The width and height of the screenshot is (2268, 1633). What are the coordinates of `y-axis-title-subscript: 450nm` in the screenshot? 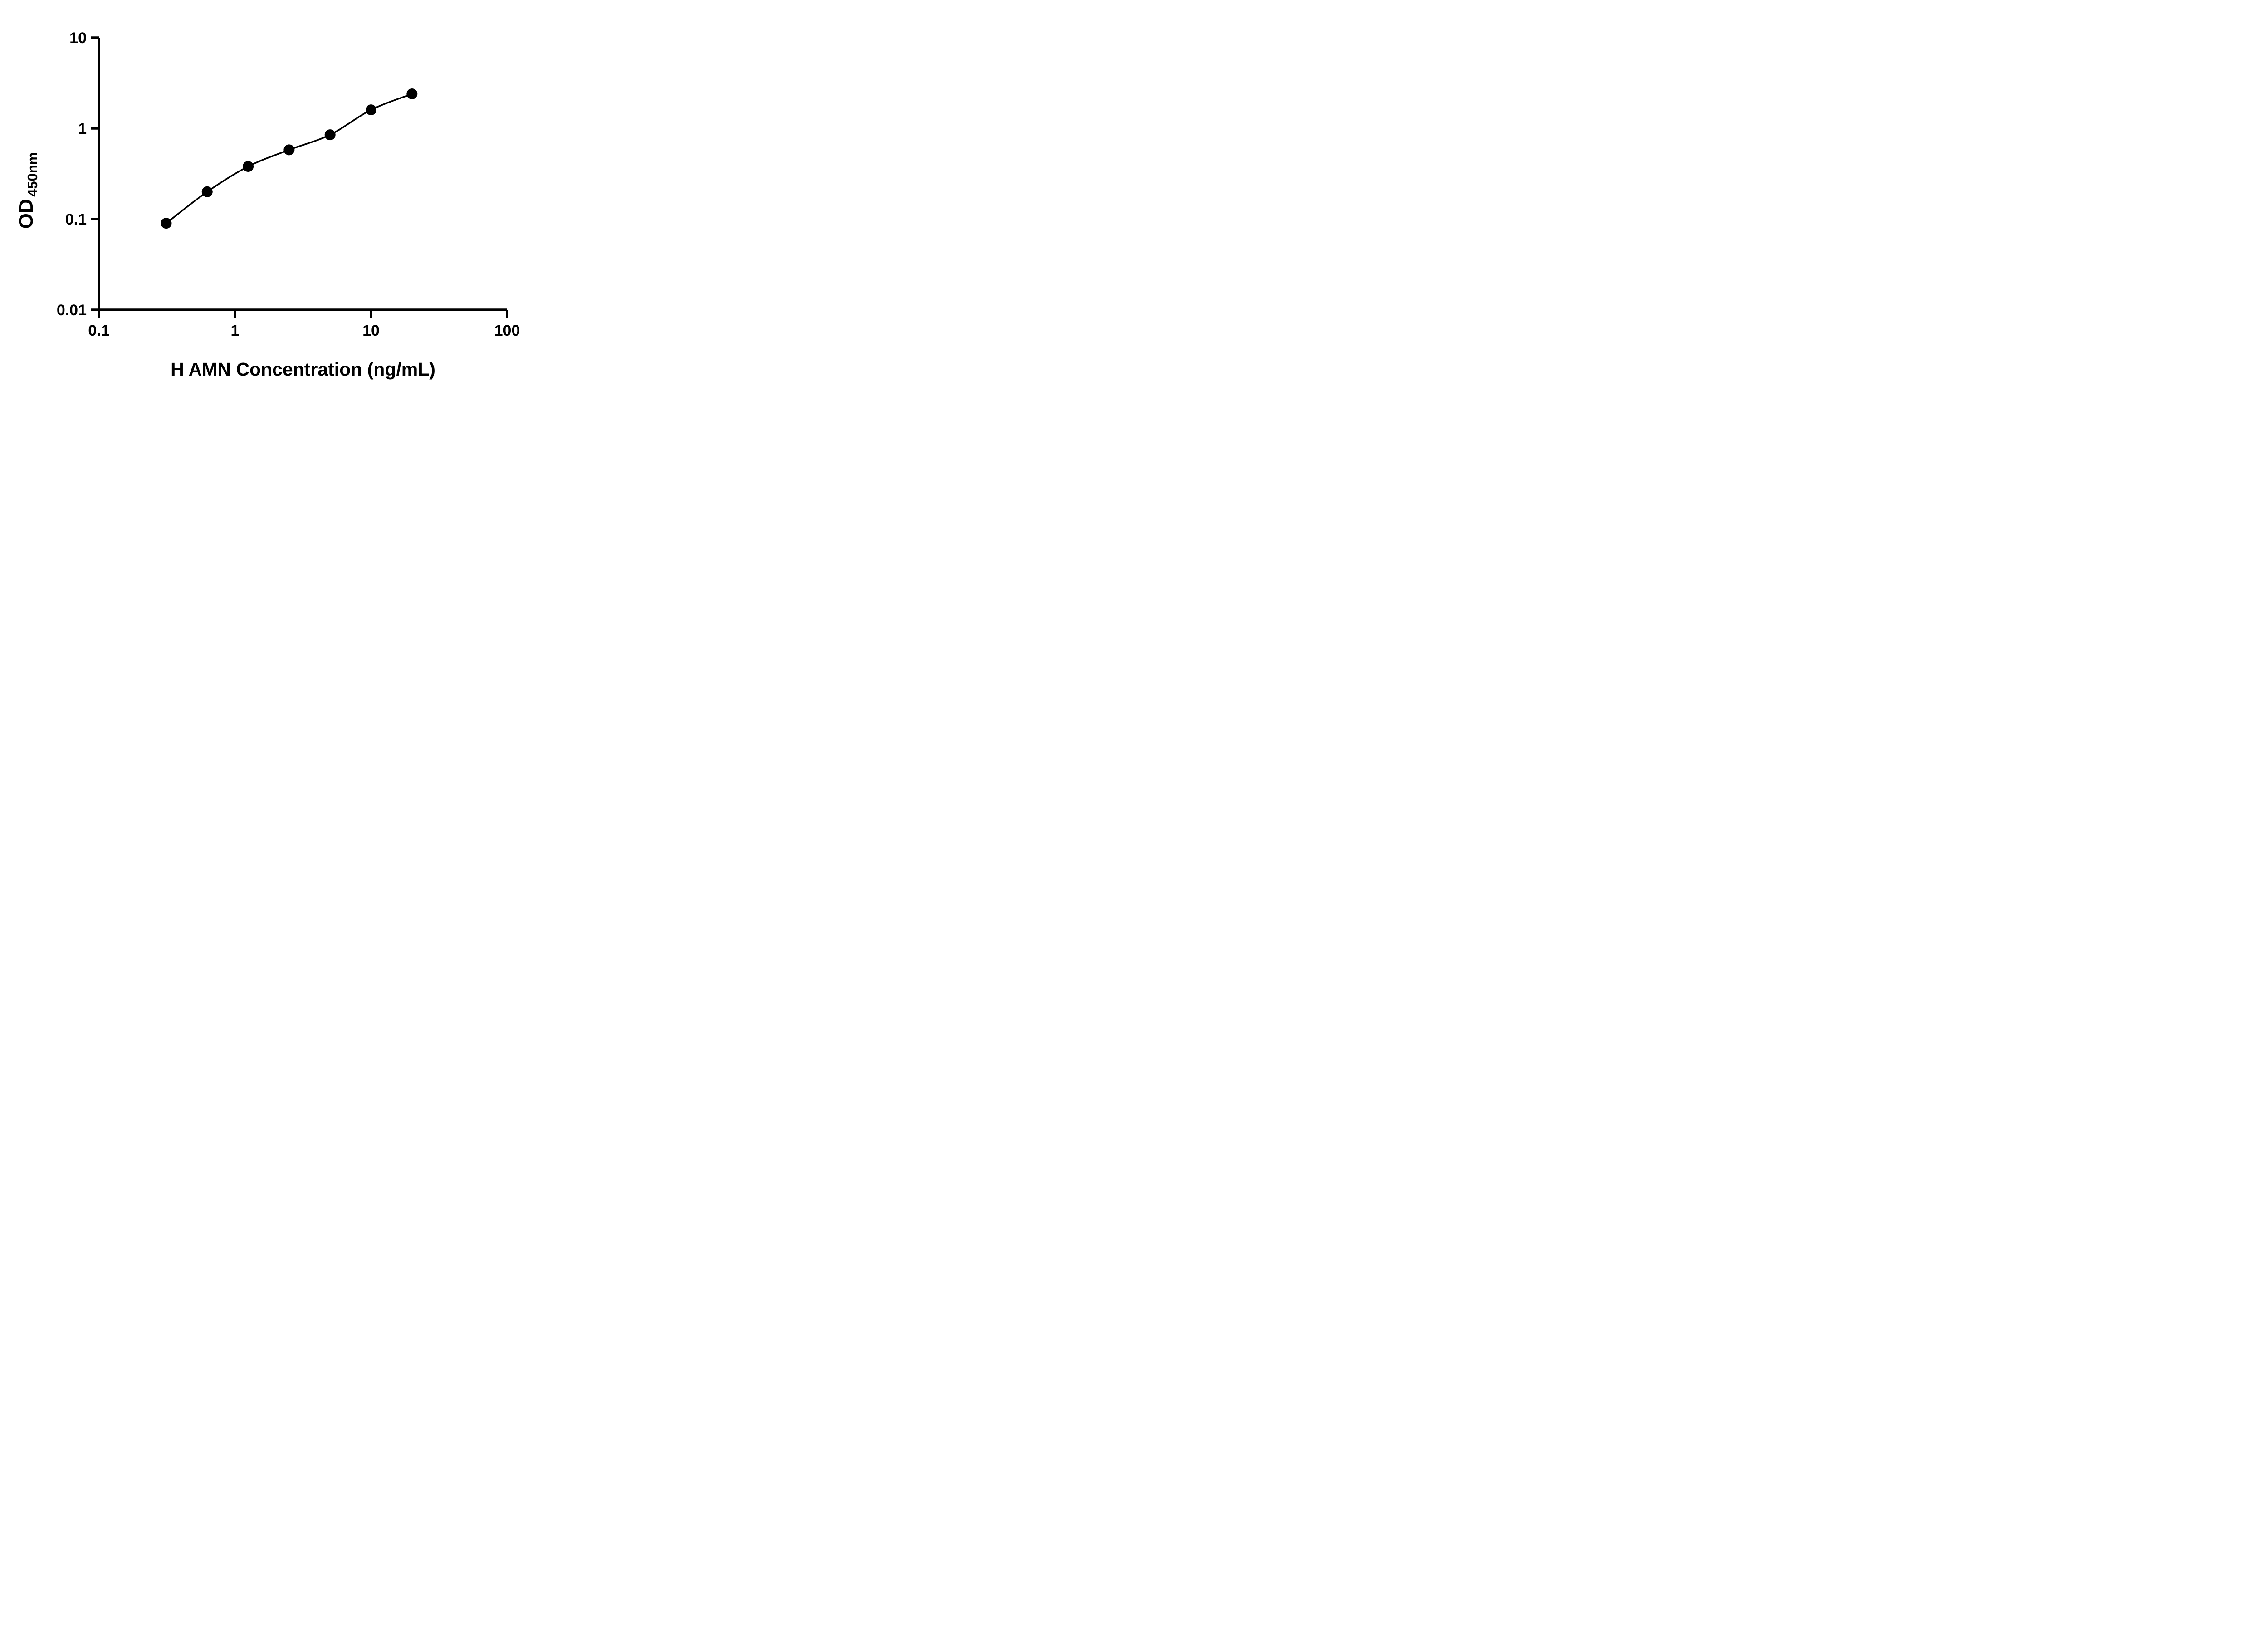 It's located at (32, 174).